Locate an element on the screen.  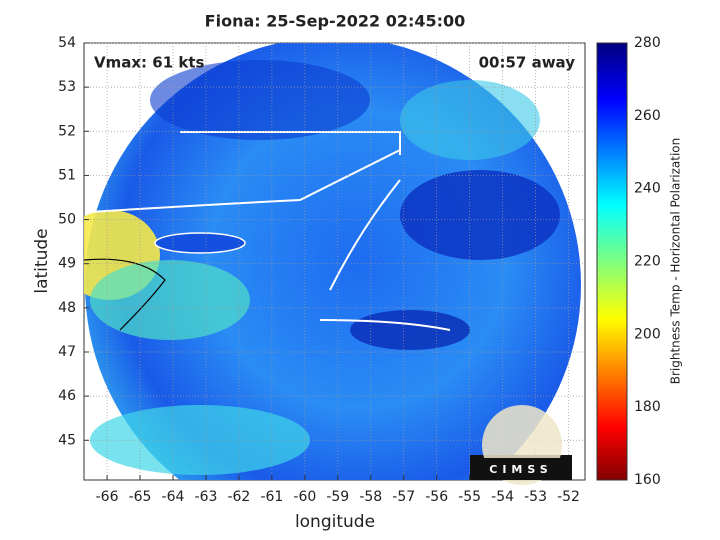
y-tick-label: 50 is located at coordinates (67, 220).